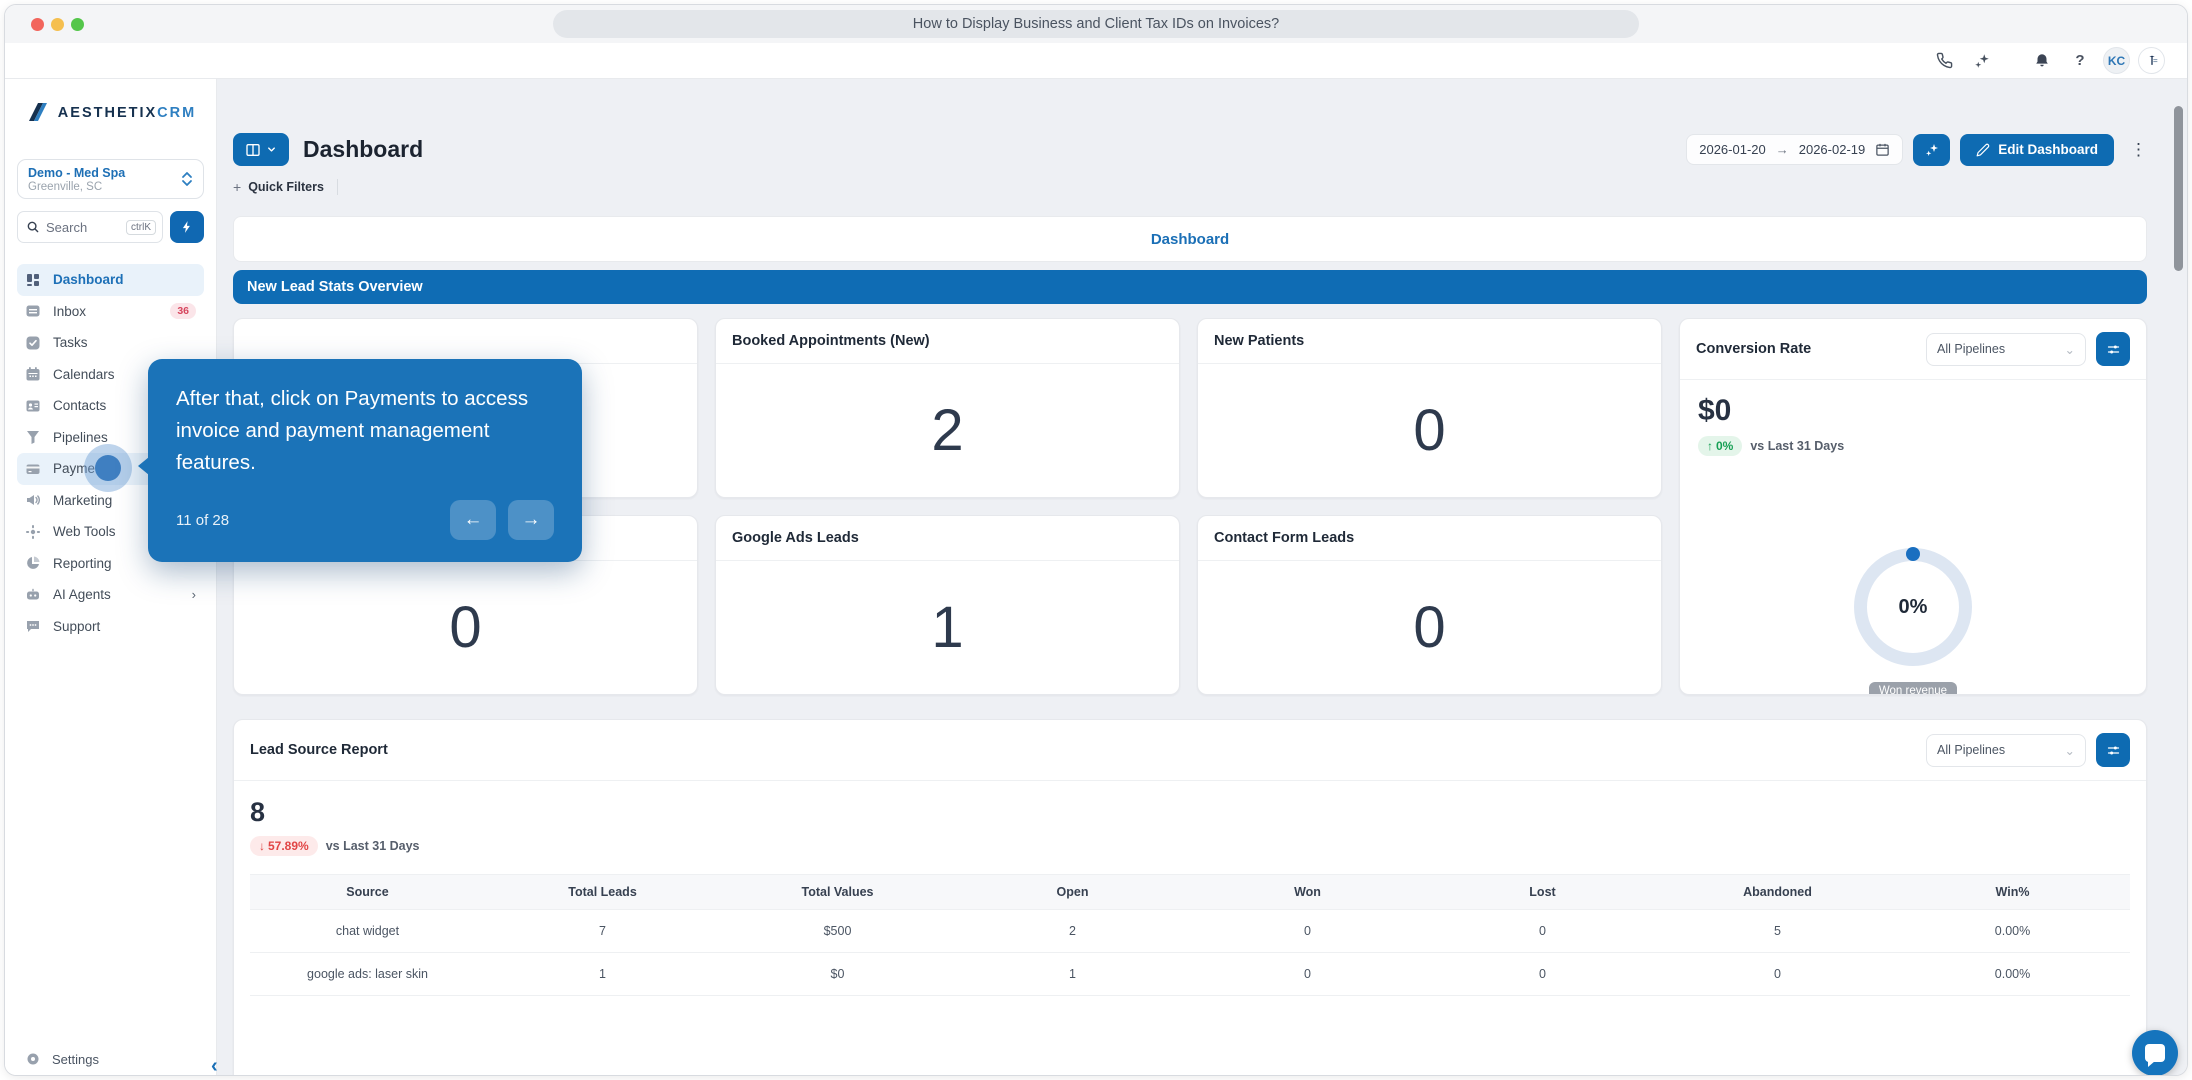 Image resolution: width=2192 pixels, height=1080 pixels. I want to click on sidebar-item-calendars: Calendars, so click(110, 375).